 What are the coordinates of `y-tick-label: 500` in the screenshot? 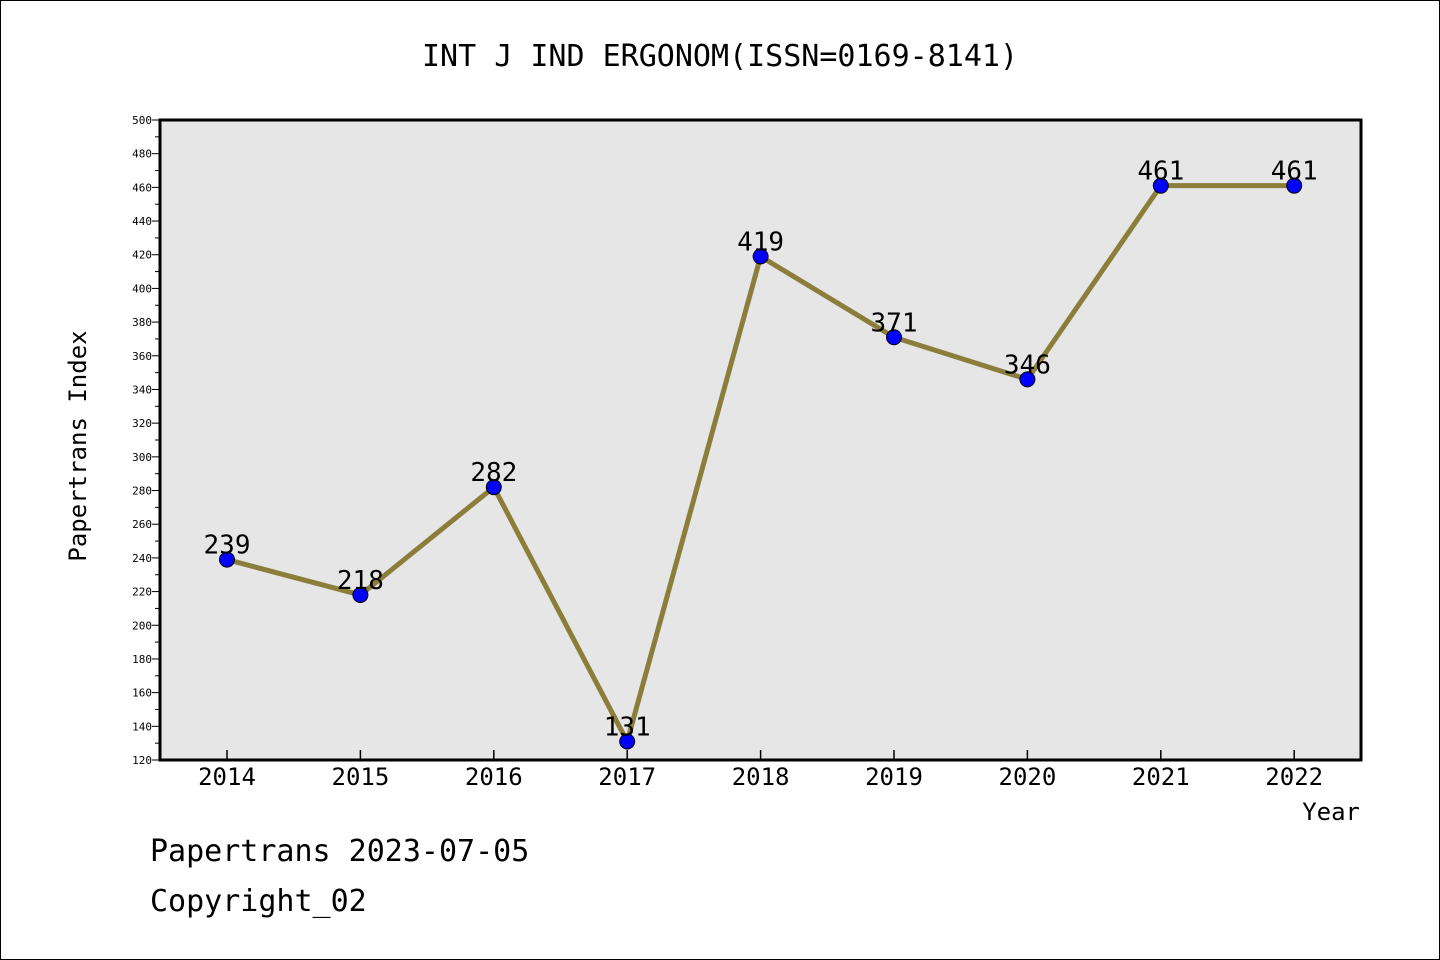 It's located at (142, 120).